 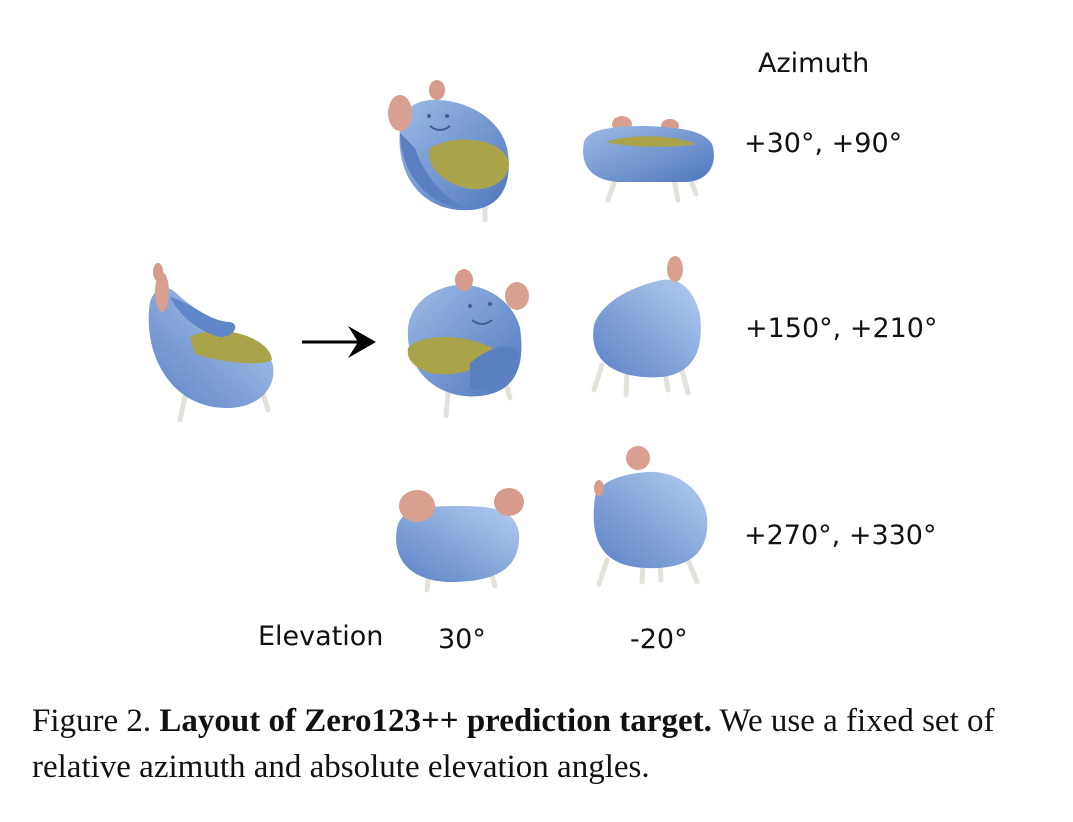 I want to click on azimuth-row-label-2: +150°, +210°, so click(x=841, y=328).